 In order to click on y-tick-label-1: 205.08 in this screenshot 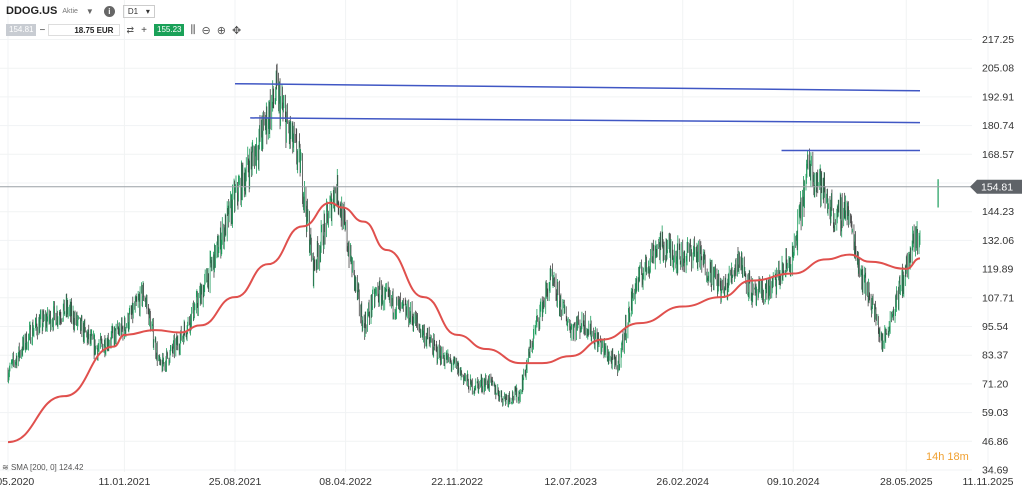, I will do `click(998, 69)`.